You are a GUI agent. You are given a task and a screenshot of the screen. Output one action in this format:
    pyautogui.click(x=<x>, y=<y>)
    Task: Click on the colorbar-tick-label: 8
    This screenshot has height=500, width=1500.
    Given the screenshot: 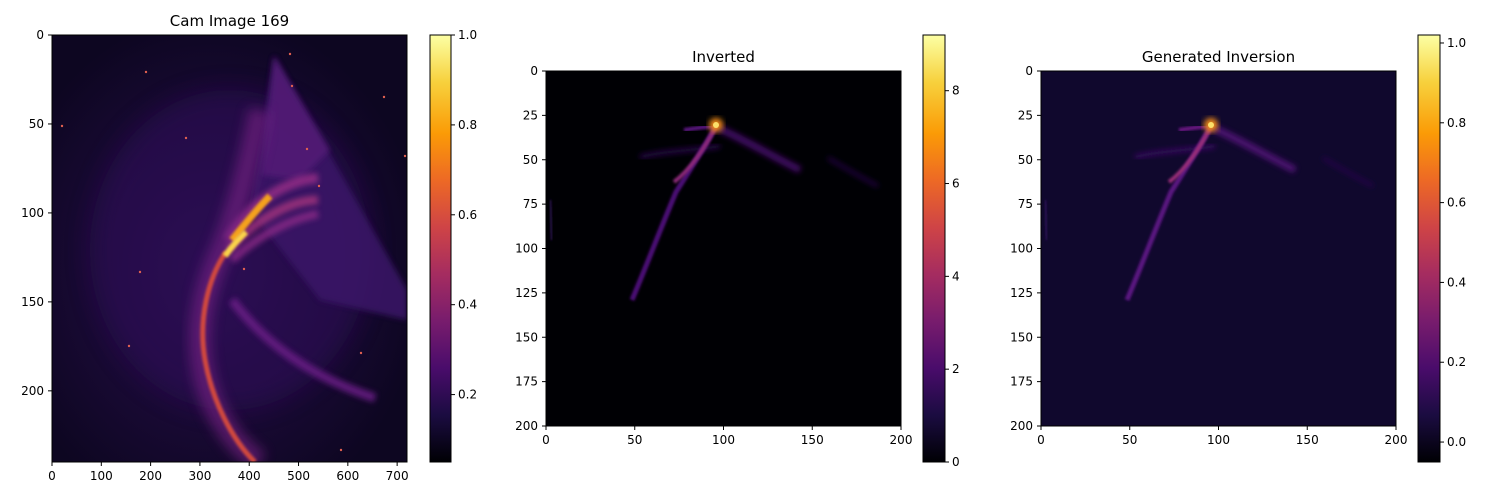 What is the action you would take?
    pyautogui.click(x=956, y=91)
    